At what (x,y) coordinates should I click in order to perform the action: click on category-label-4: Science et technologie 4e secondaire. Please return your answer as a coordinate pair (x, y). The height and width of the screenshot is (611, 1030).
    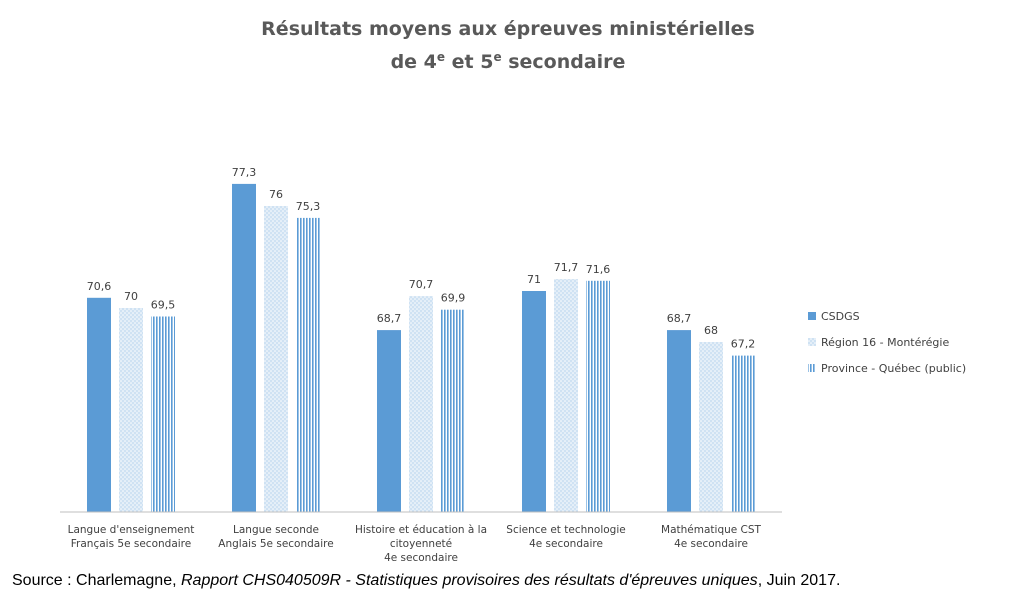
    Looking at the image, I should click on (565, 537).